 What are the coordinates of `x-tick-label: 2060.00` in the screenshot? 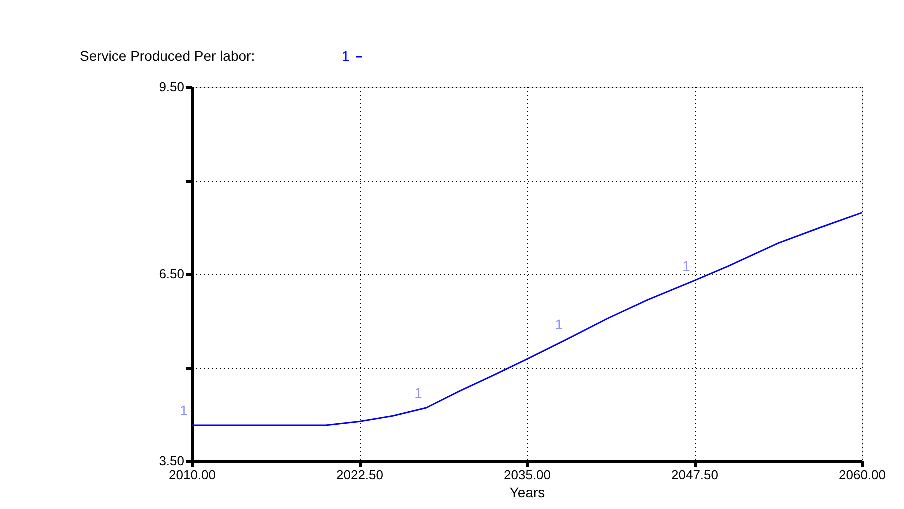 It's located at (862, 475).